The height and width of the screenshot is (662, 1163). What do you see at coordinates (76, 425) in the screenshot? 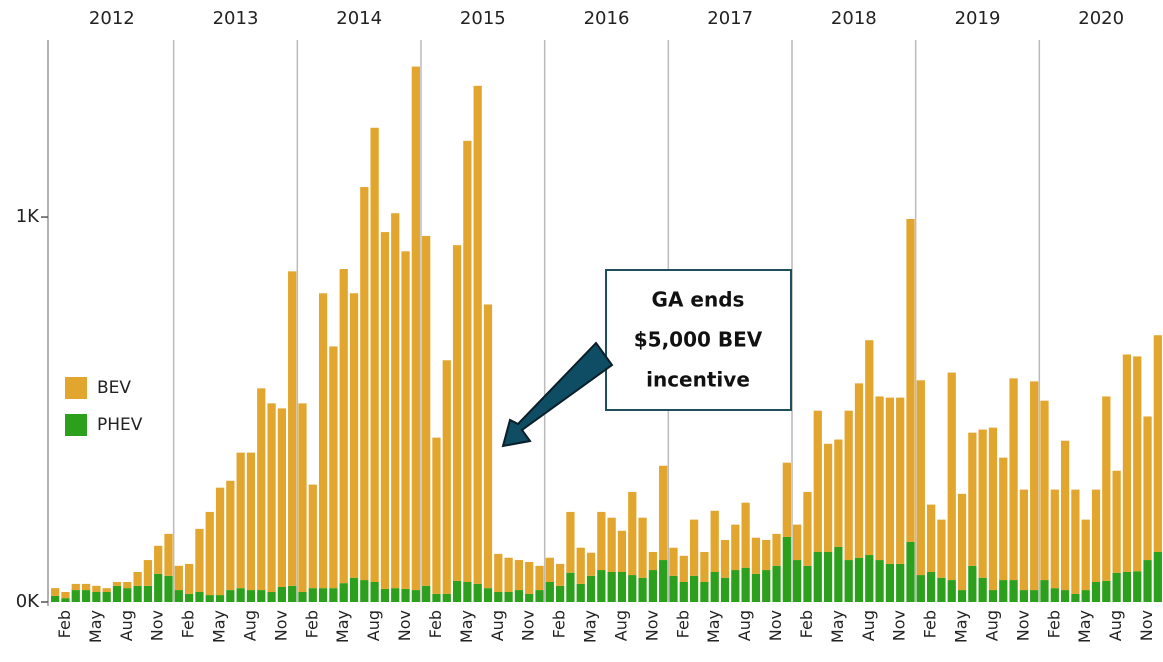
I see `legend-swatch` at bounding box center [76, 425].